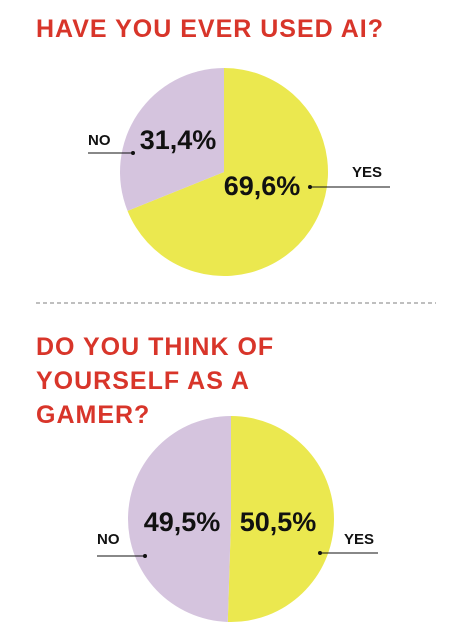 This screenshot has height=634, width=454. I want to click on value-label: 49,5%, so click(182, 522).